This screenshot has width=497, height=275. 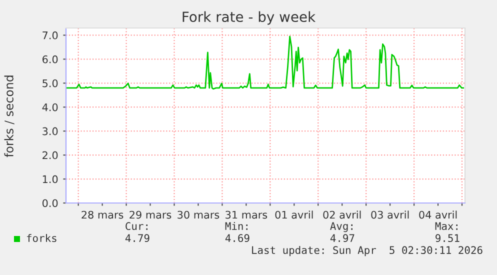 What do you see at coordinates (237, 238) in the screenshot?
I see `text: 4.69` at bounding box center [237, 238].